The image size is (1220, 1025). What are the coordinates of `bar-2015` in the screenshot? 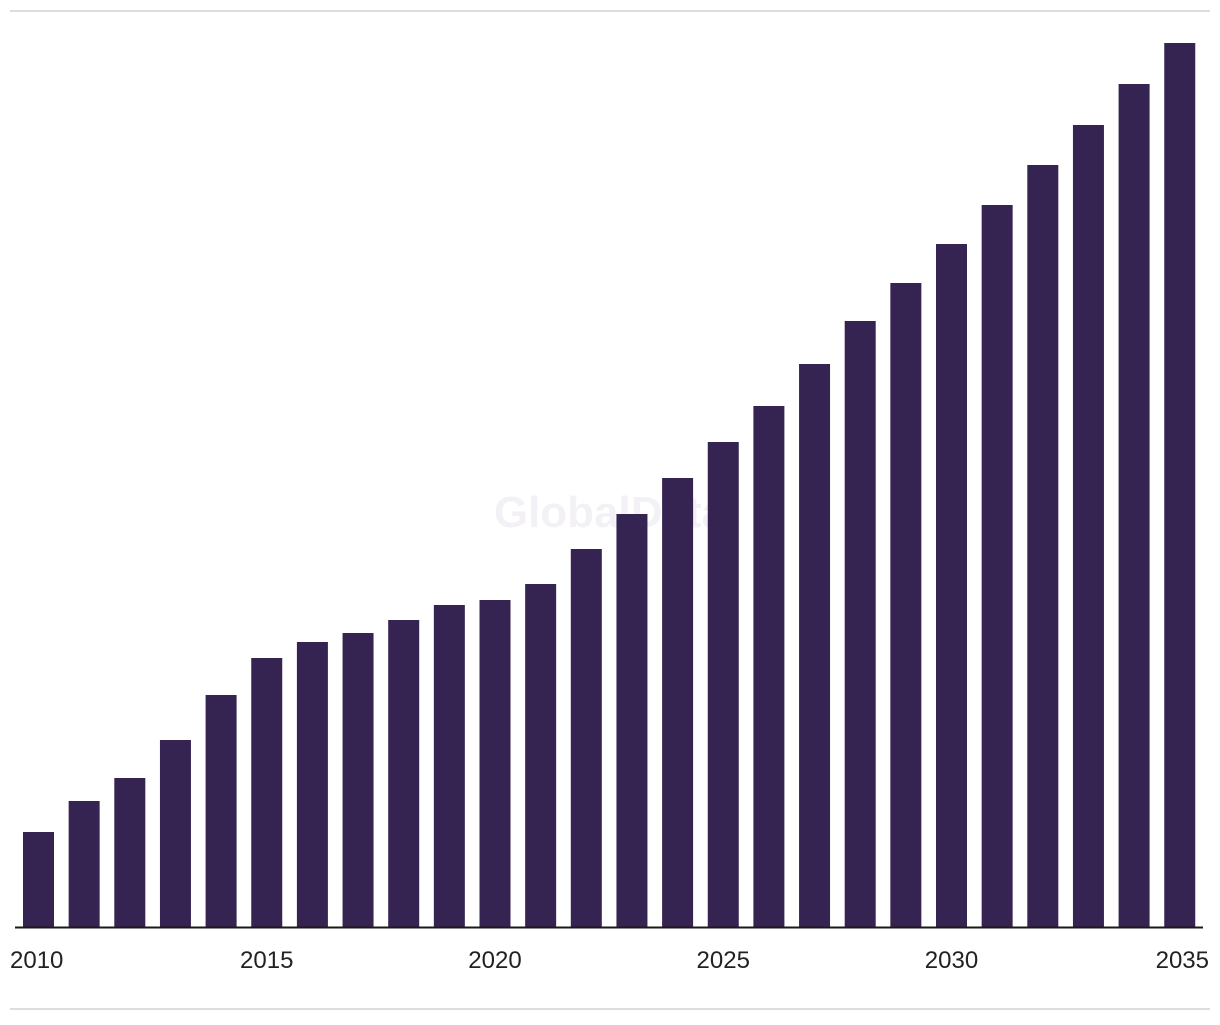 It's located at (267, 792).